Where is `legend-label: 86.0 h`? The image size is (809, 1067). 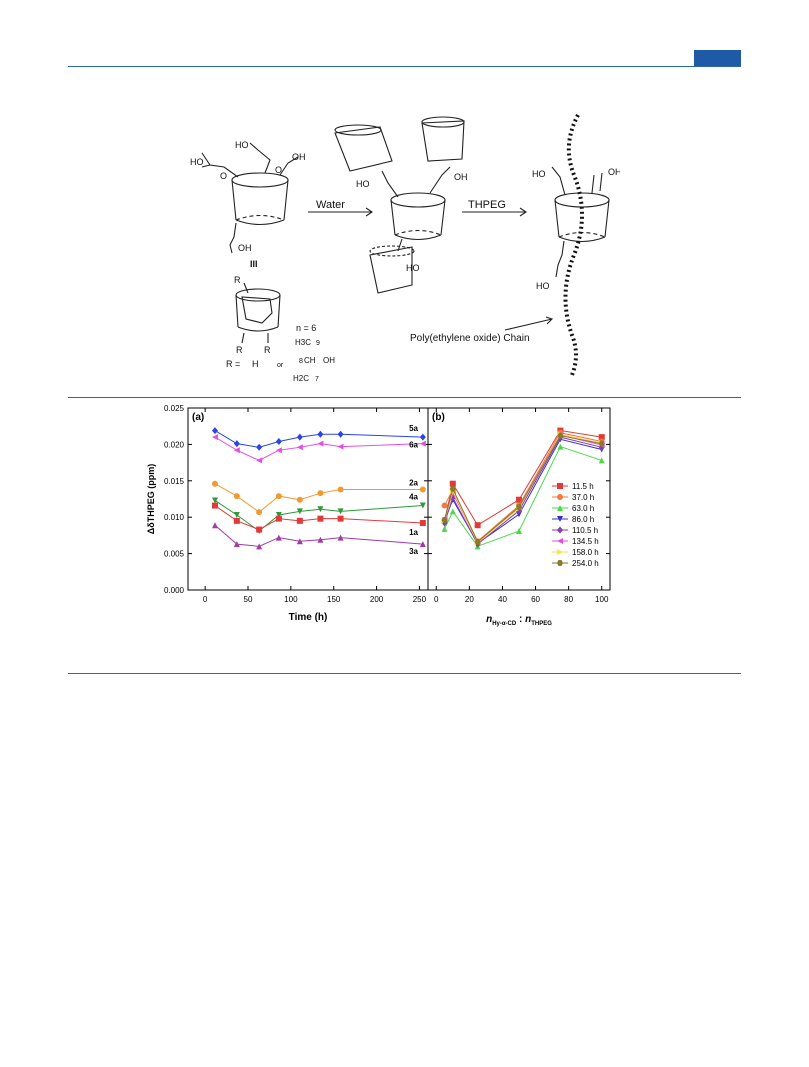 legend-label: 86.0 h is located at coordinates (583, 519).